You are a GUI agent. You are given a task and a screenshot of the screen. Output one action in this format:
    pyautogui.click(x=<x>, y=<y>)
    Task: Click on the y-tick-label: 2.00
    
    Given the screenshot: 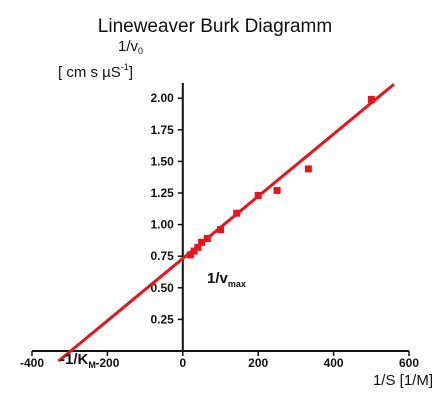 What is the action you would take?
    pyautogui.click(x=162, y=98)
    